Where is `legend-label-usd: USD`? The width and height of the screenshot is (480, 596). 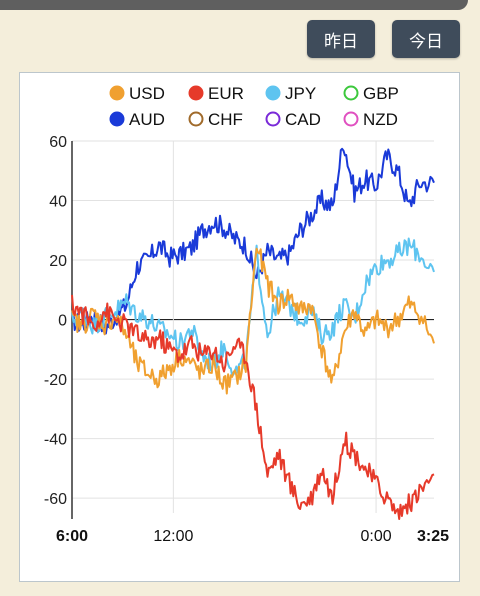
legend-label-usd: USD is located at coordinates (147, 93).